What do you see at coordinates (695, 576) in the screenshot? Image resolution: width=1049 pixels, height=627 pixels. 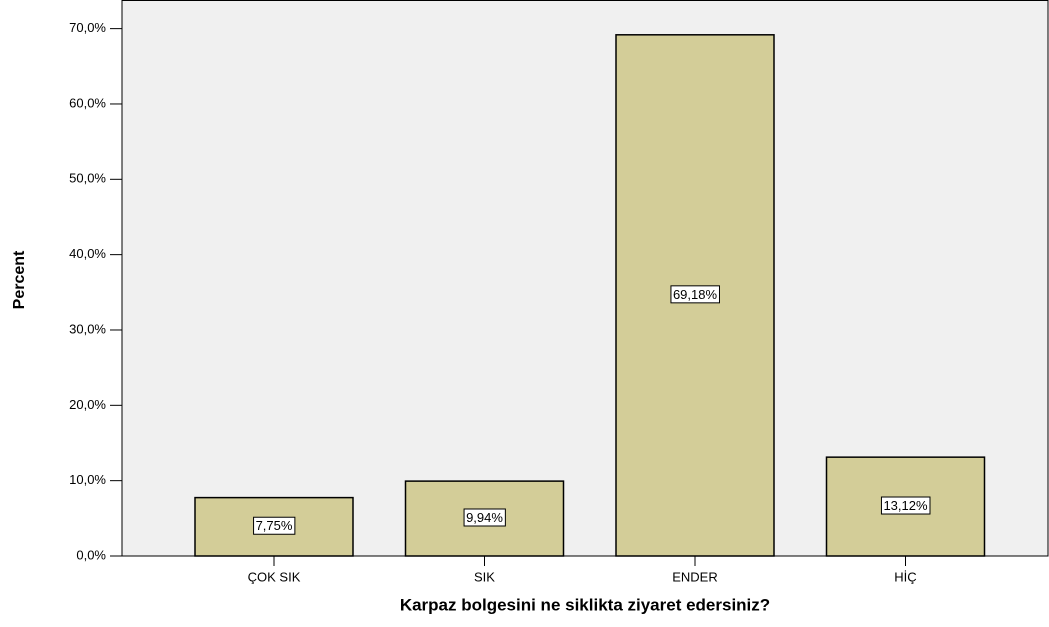 I see `x-tick-label: ENDER` at bounding box center [695, 576].